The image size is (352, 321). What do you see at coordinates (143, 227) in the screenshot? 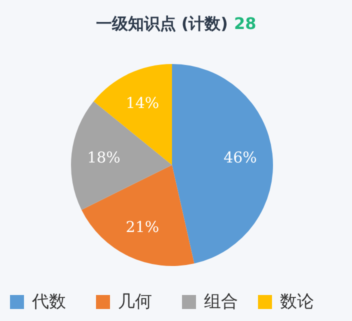
I see `data-label: 21%` at bounding box center [143, 227].